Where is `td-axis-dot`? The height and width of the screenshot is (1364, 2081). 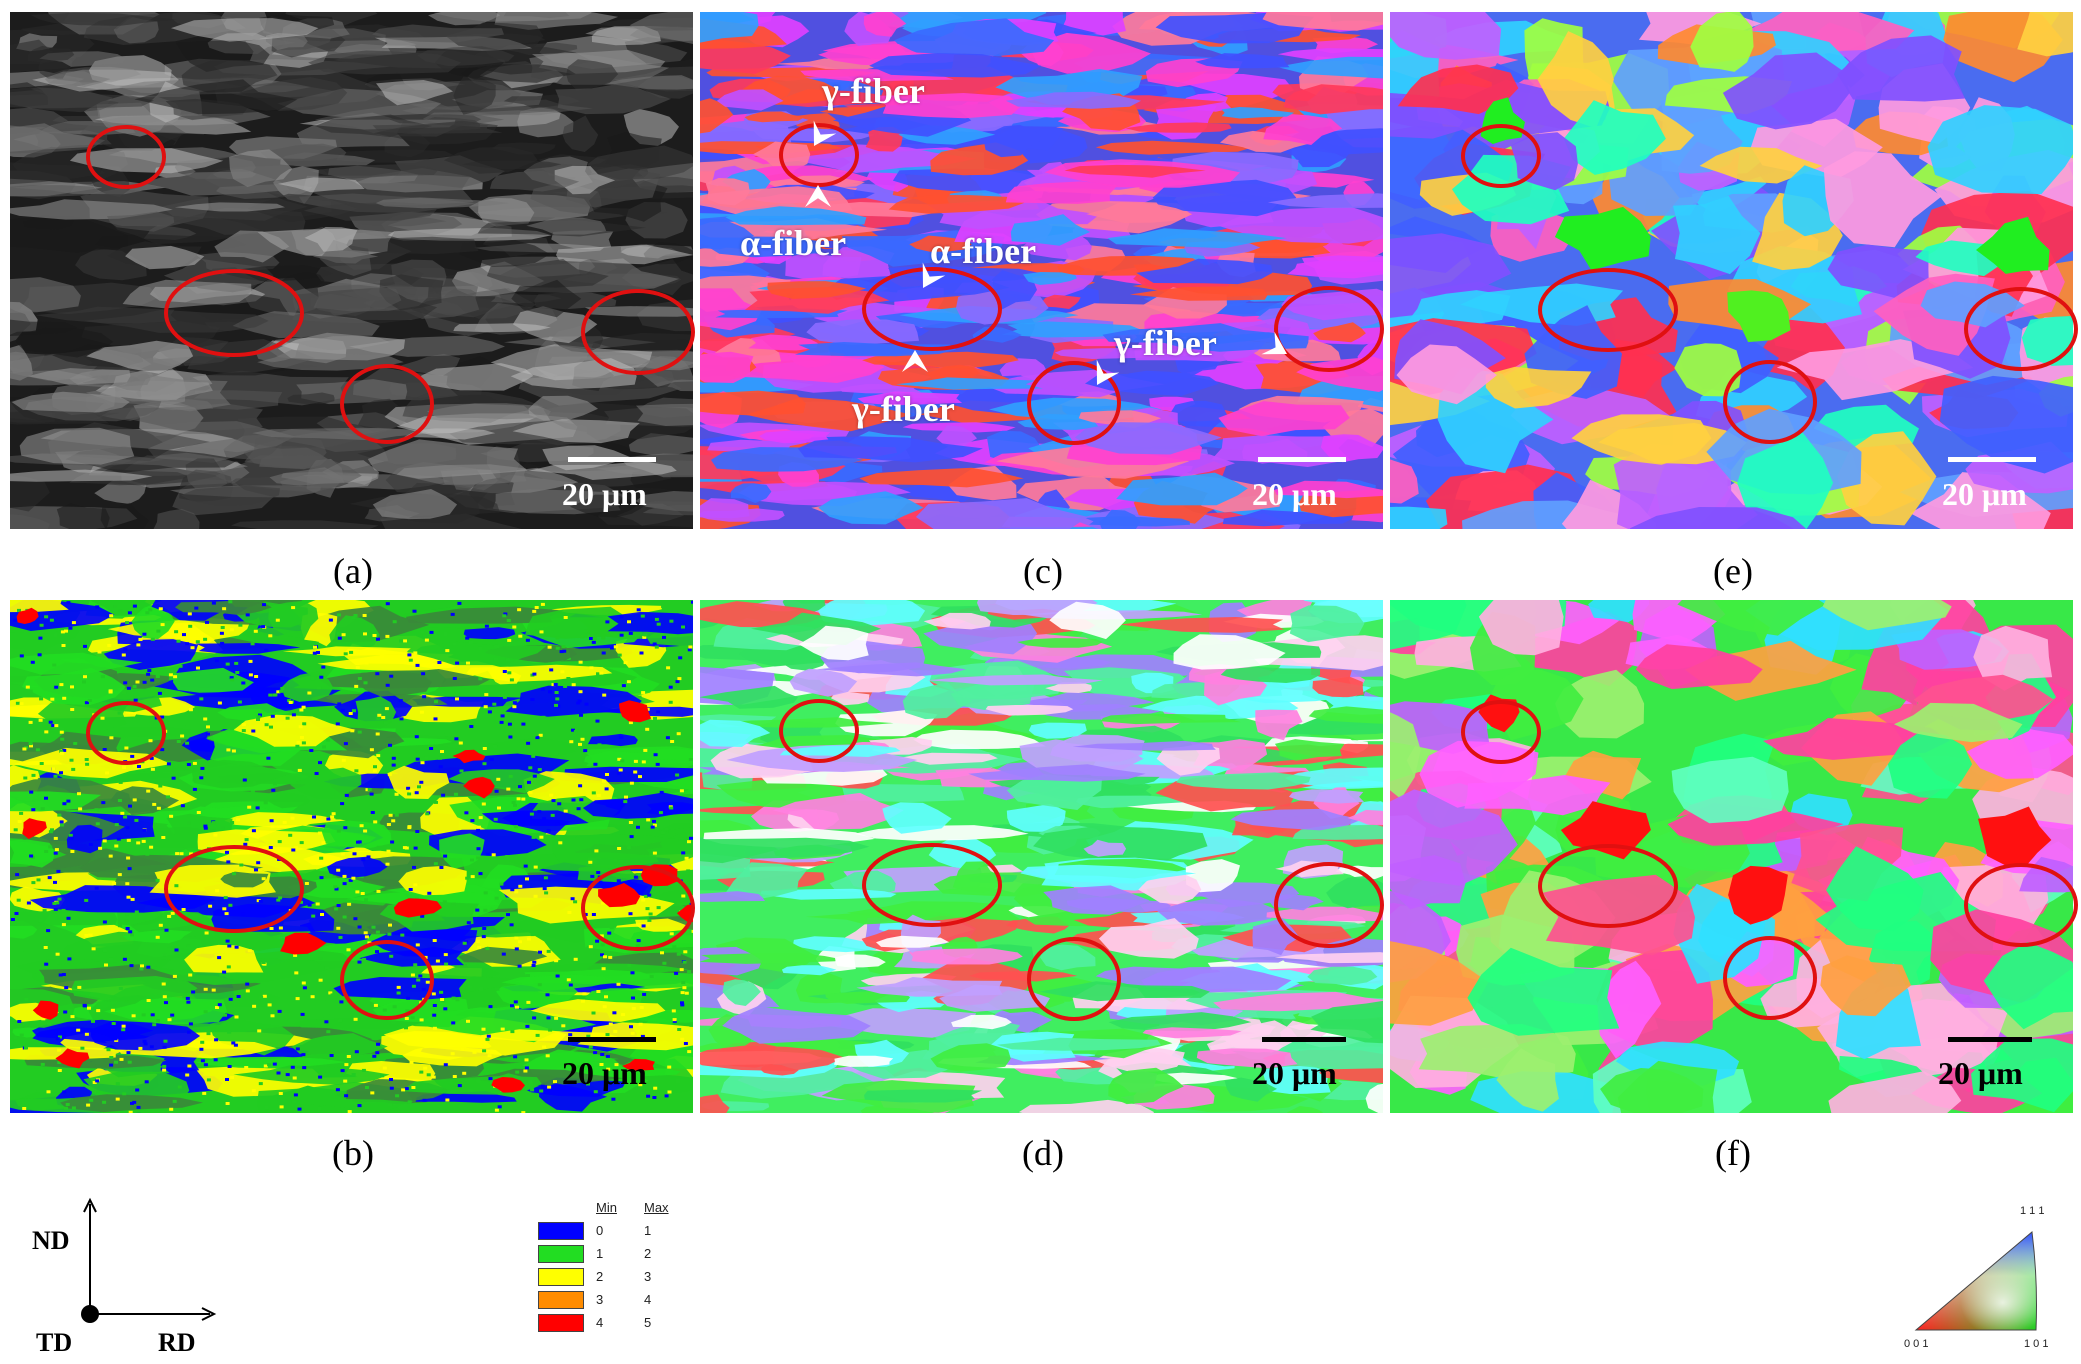 td-axis-dot is located at coordinates (90, 1314).